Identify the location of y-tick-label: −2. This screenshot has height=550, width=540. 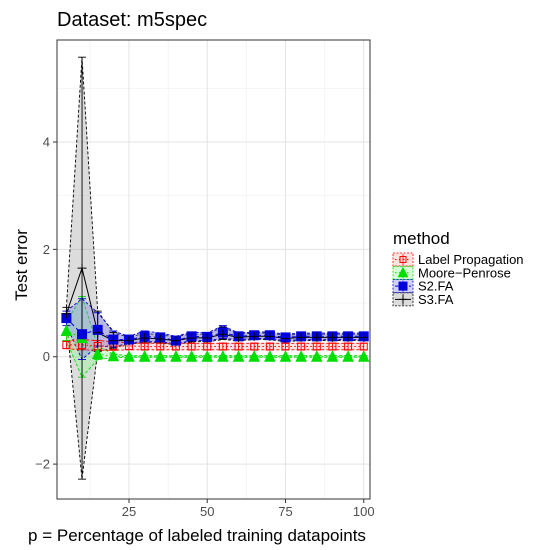
(42, 464).